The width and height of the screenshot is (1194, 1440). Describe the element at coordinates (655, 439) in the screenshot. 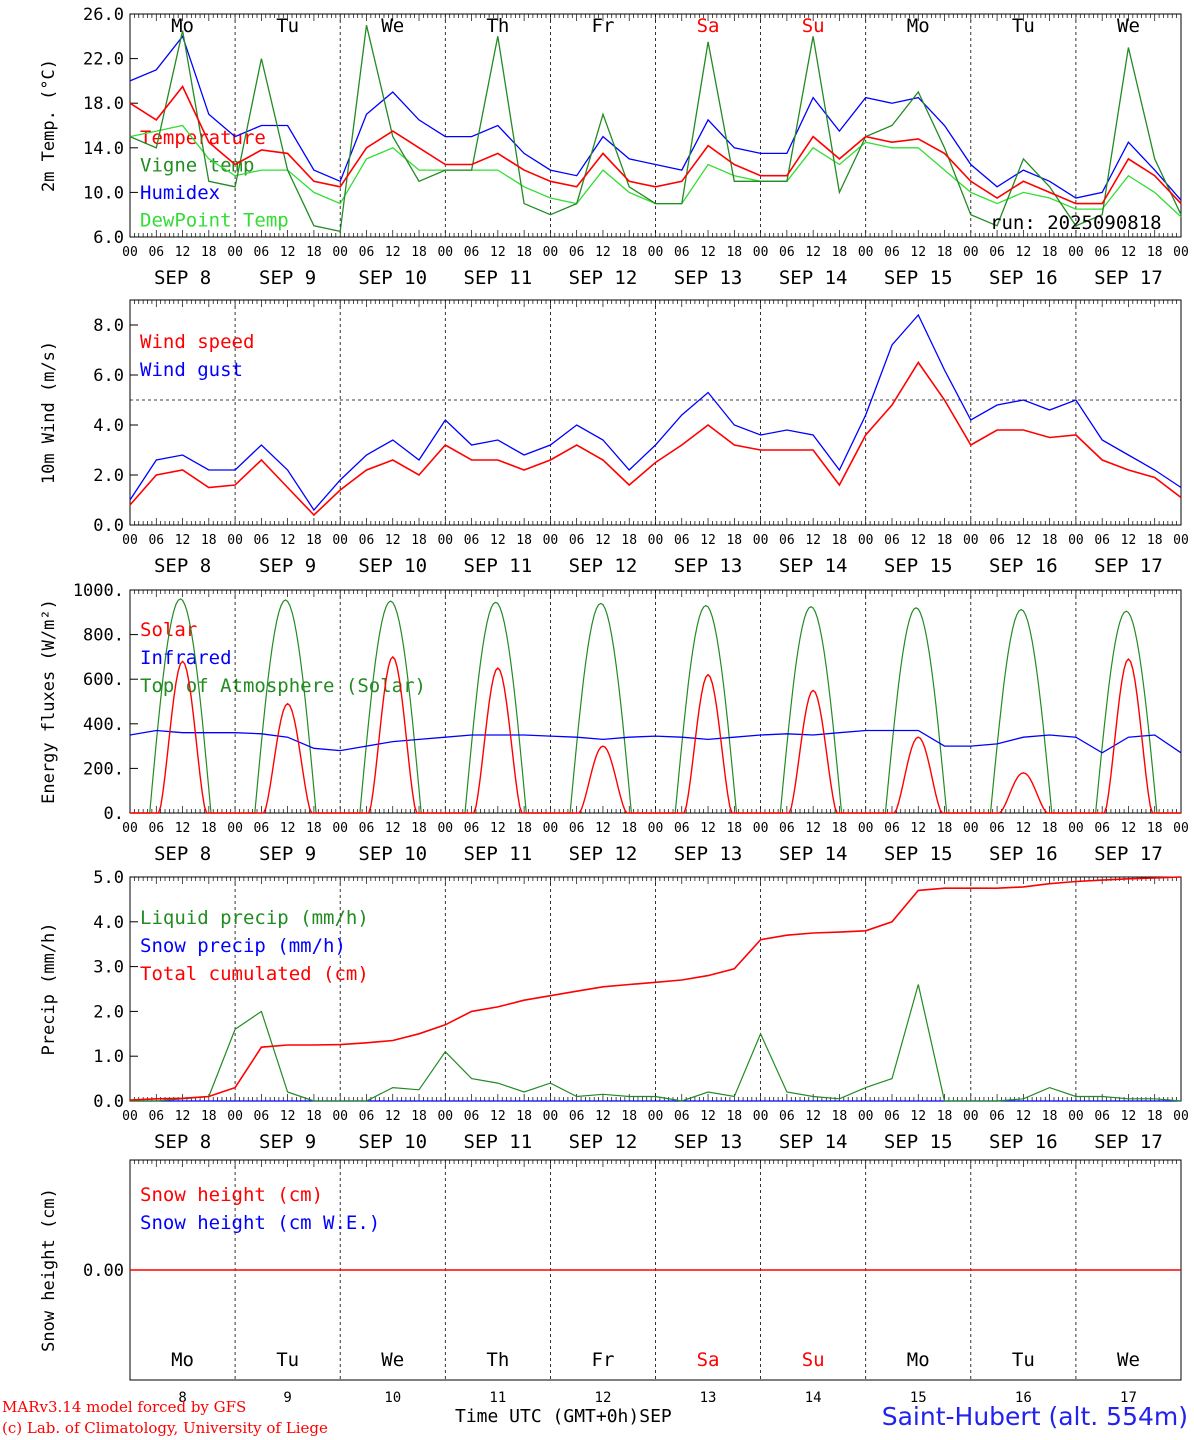

I see `wind-speed-line` at that location.